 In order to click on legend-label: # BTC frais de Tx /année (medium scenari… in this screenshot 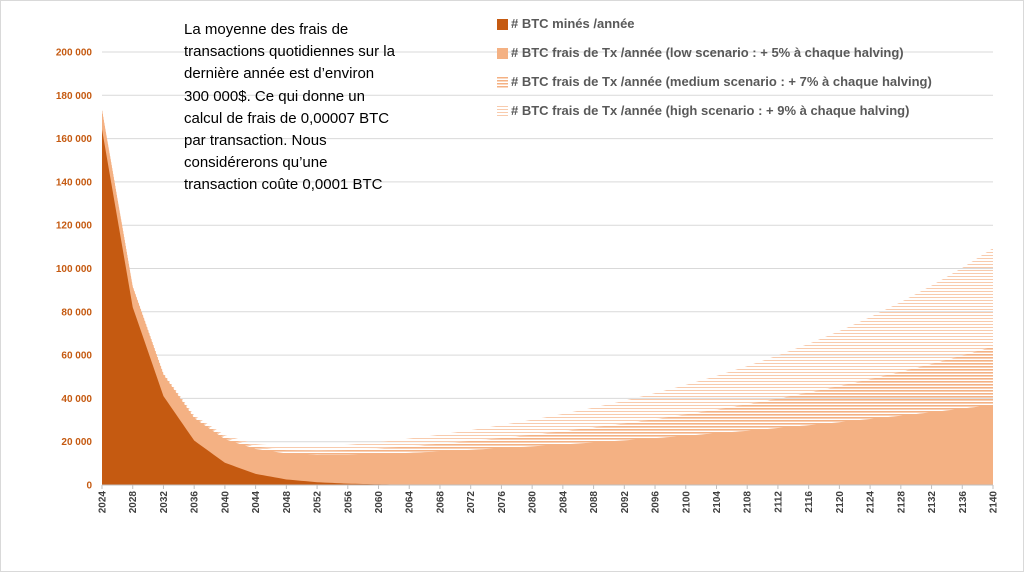, I will do `click(721, 81)`.